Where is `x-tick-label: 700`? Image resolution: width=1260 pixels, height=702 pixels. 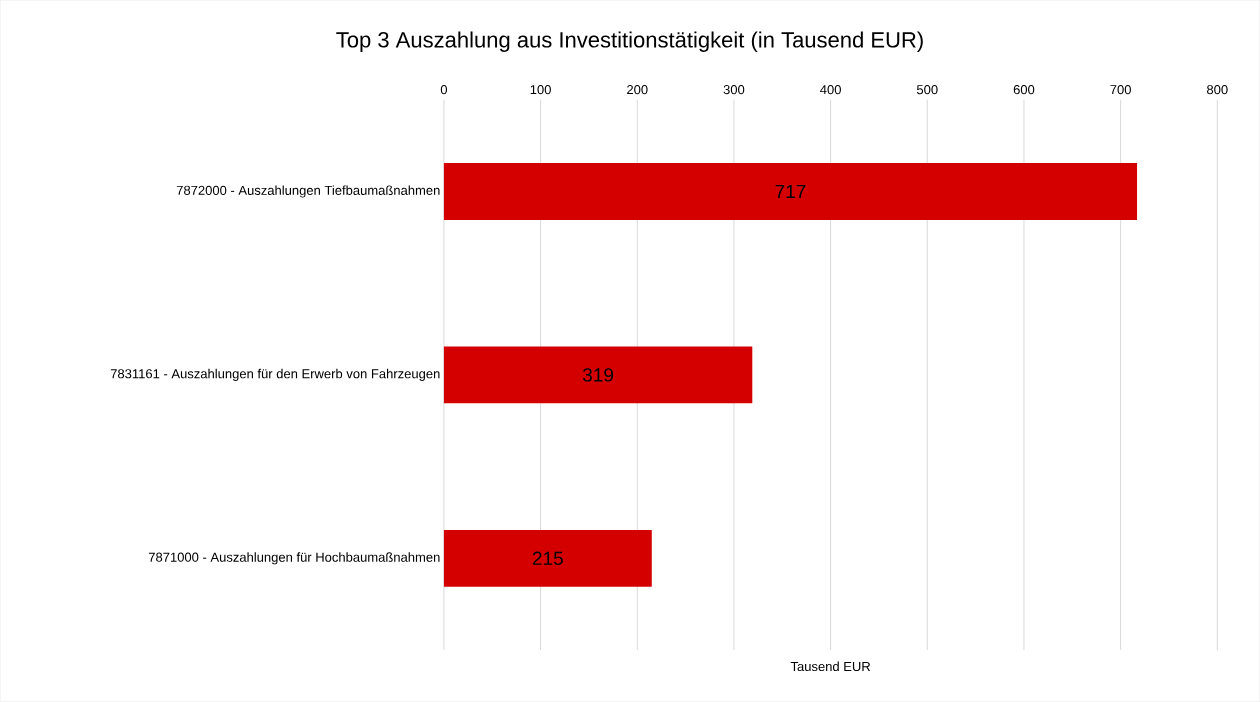
x-tick-label: 700 is located at coordinates (1120, 90).